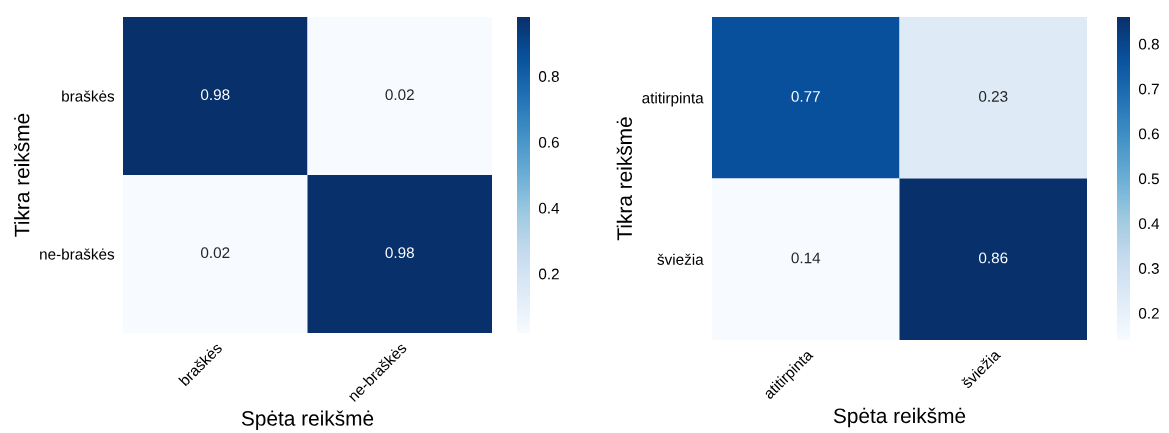 This screenshot has width=1169, height=433. Describe the element at coordinates (993, 96) in the screenshot. I see `data-label: 0.23` at that location.